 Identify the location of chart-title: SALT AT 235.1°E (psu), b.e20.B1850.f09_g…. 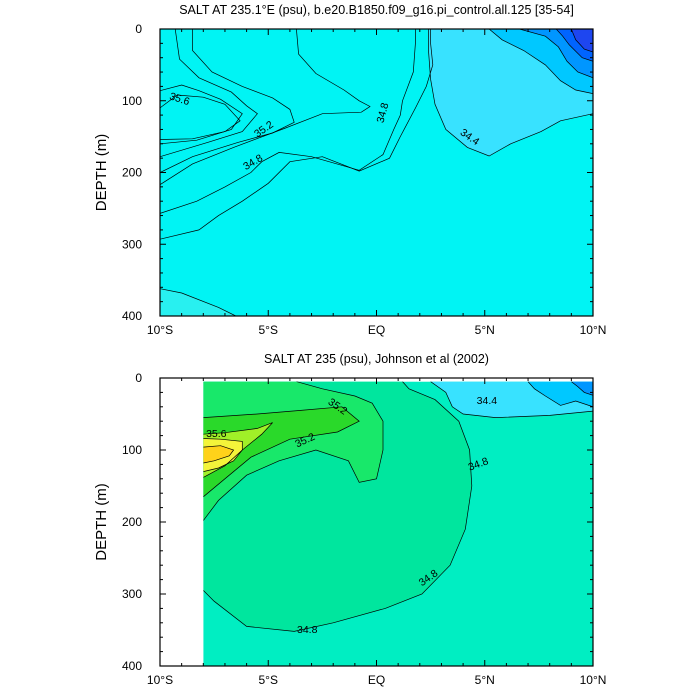
(376, 10).